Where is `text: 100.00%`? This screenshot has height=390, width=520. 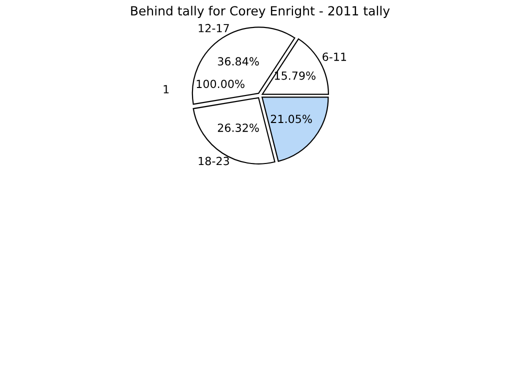 text: 100.00% is located at coordinates (220, 84).